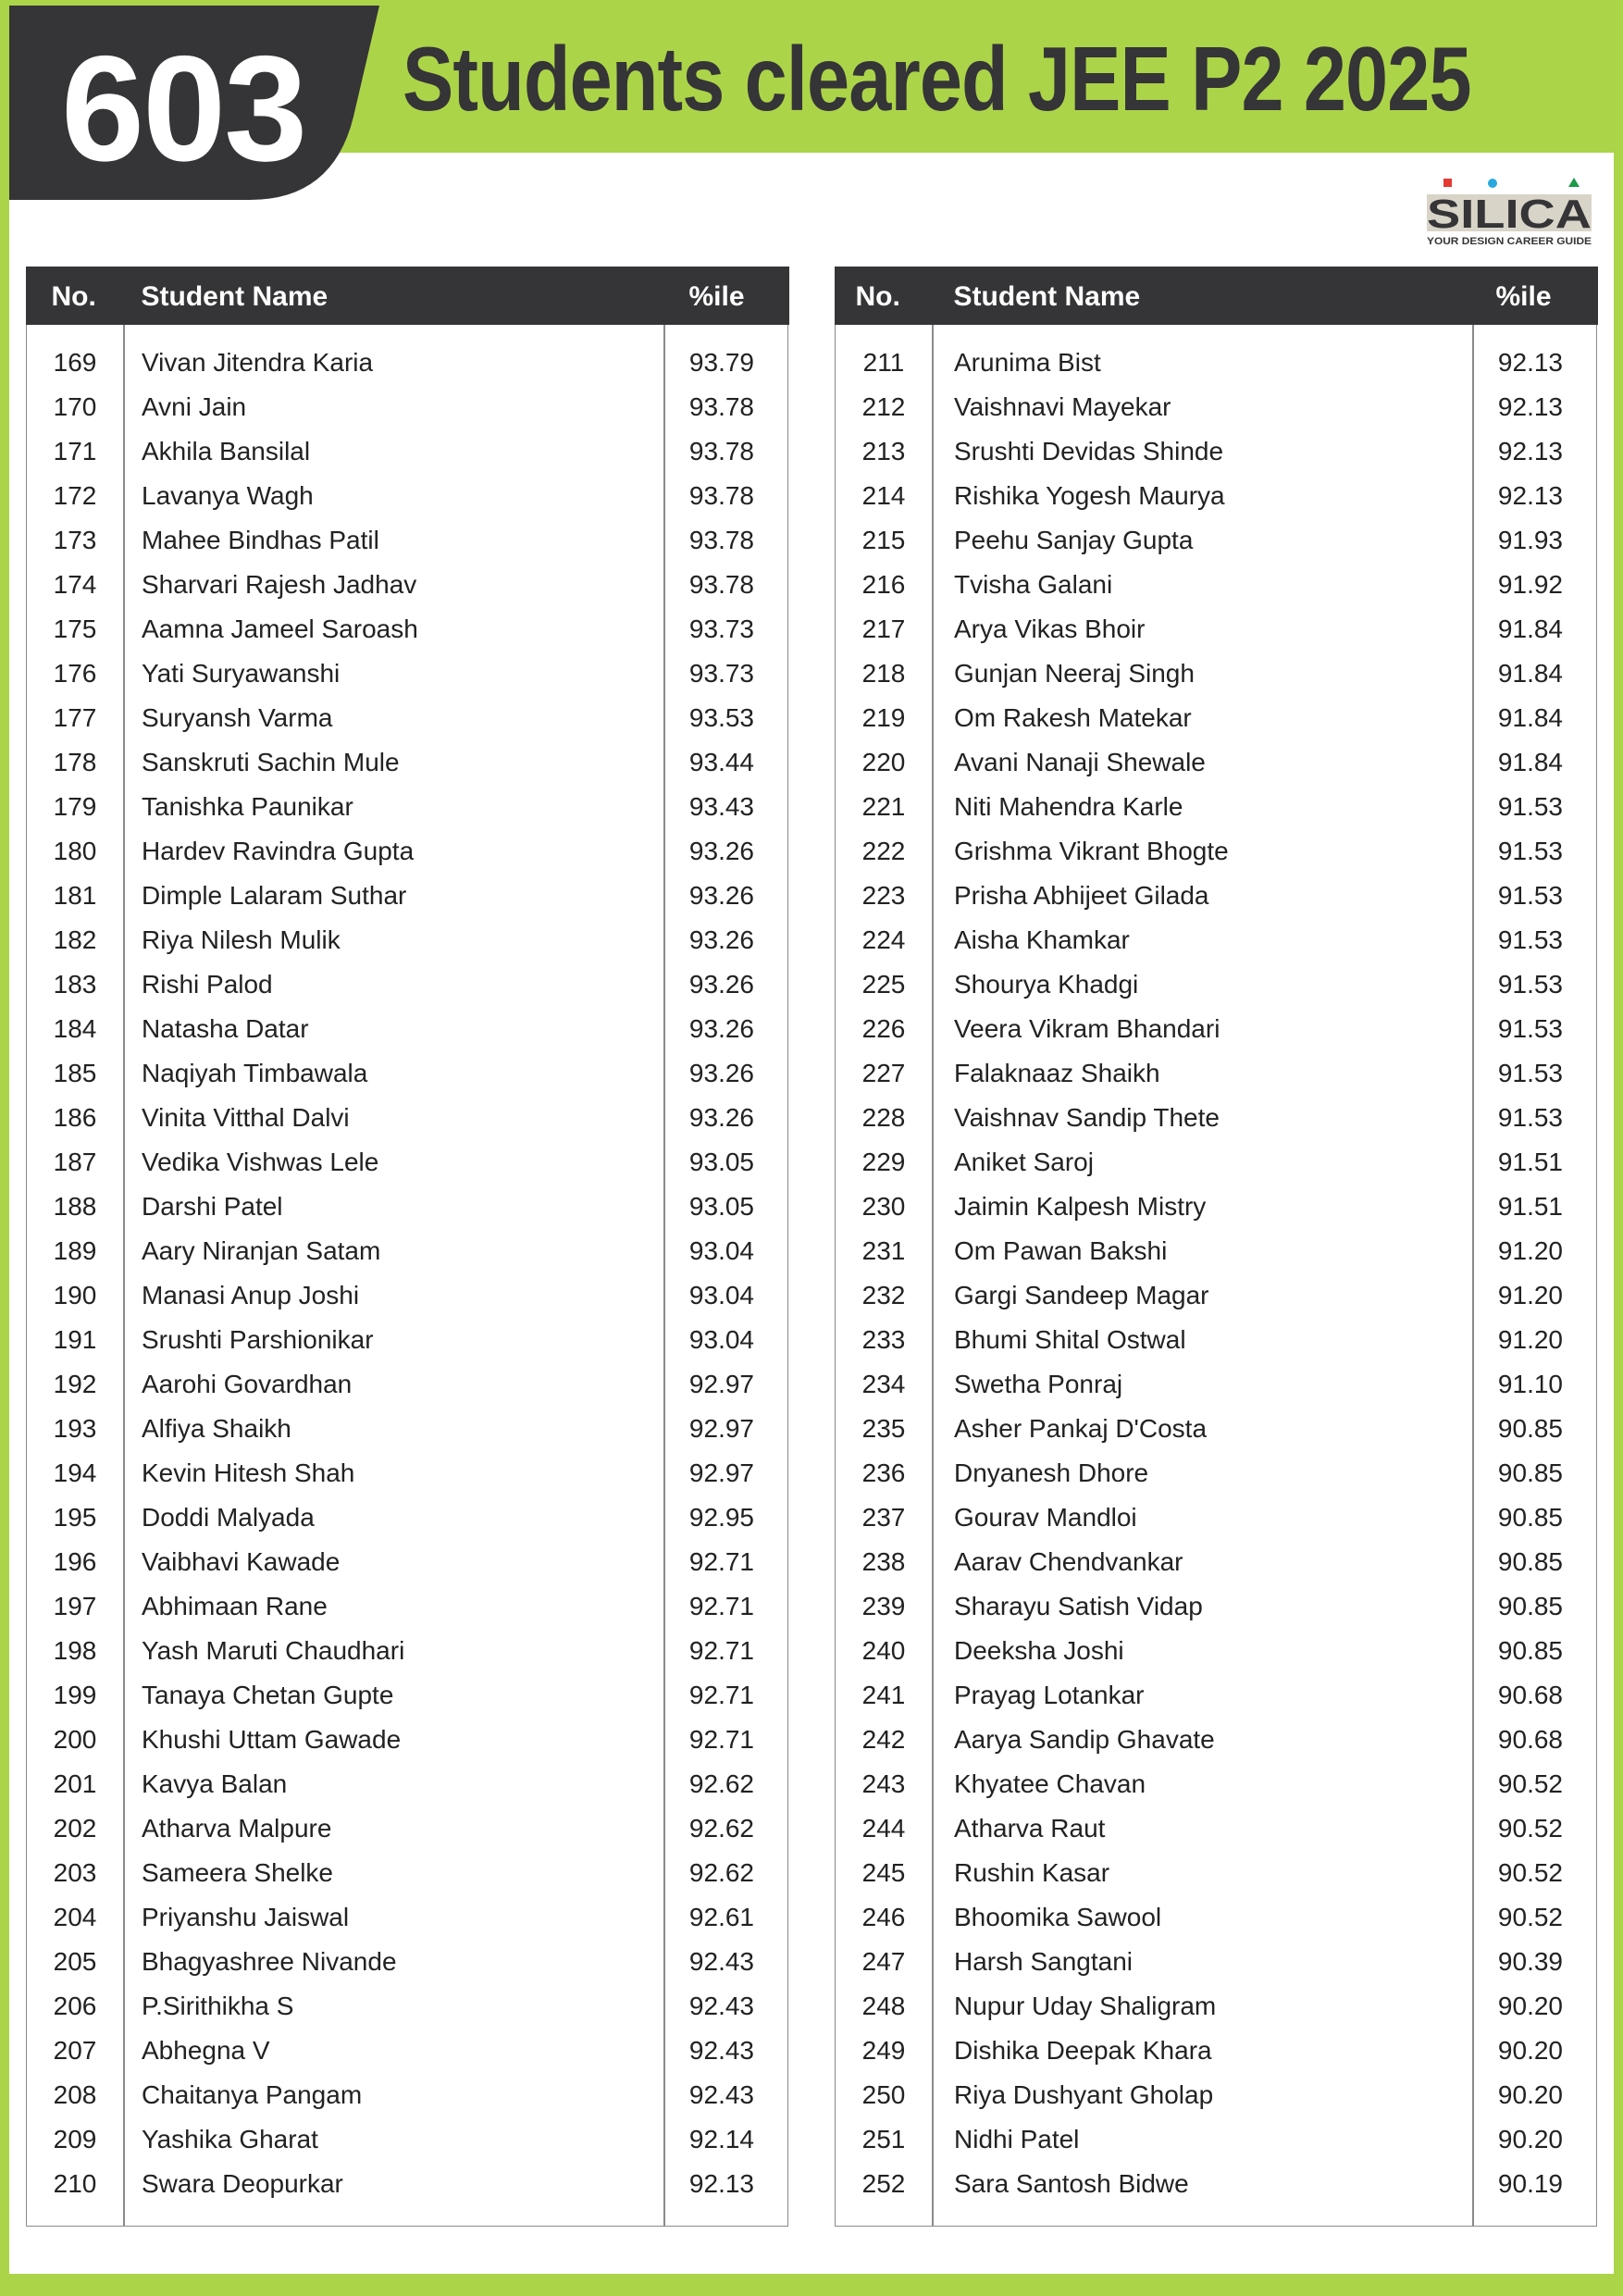  Describe the element at coordinates (1074, 674) in the screenshot. I see `student-name: Gunjan Neeraj Singh` at that location.